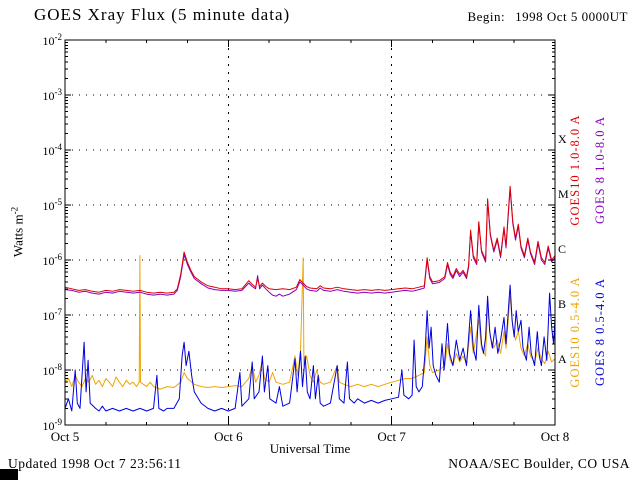  I want to click on corner-mark, so click(9, 474).